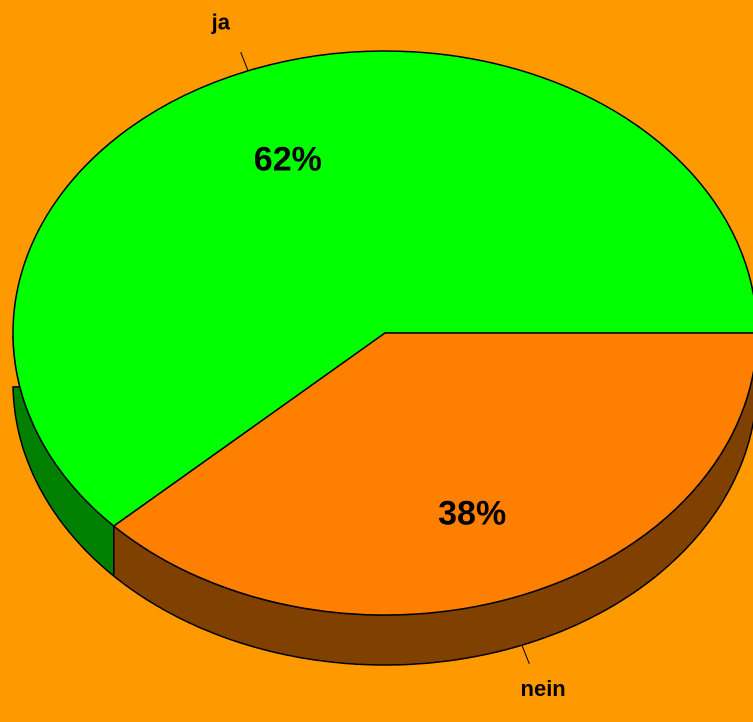 The width and height of the screenshot is (753, 722). I want to click on value-label: 62%, so click(288, 160).